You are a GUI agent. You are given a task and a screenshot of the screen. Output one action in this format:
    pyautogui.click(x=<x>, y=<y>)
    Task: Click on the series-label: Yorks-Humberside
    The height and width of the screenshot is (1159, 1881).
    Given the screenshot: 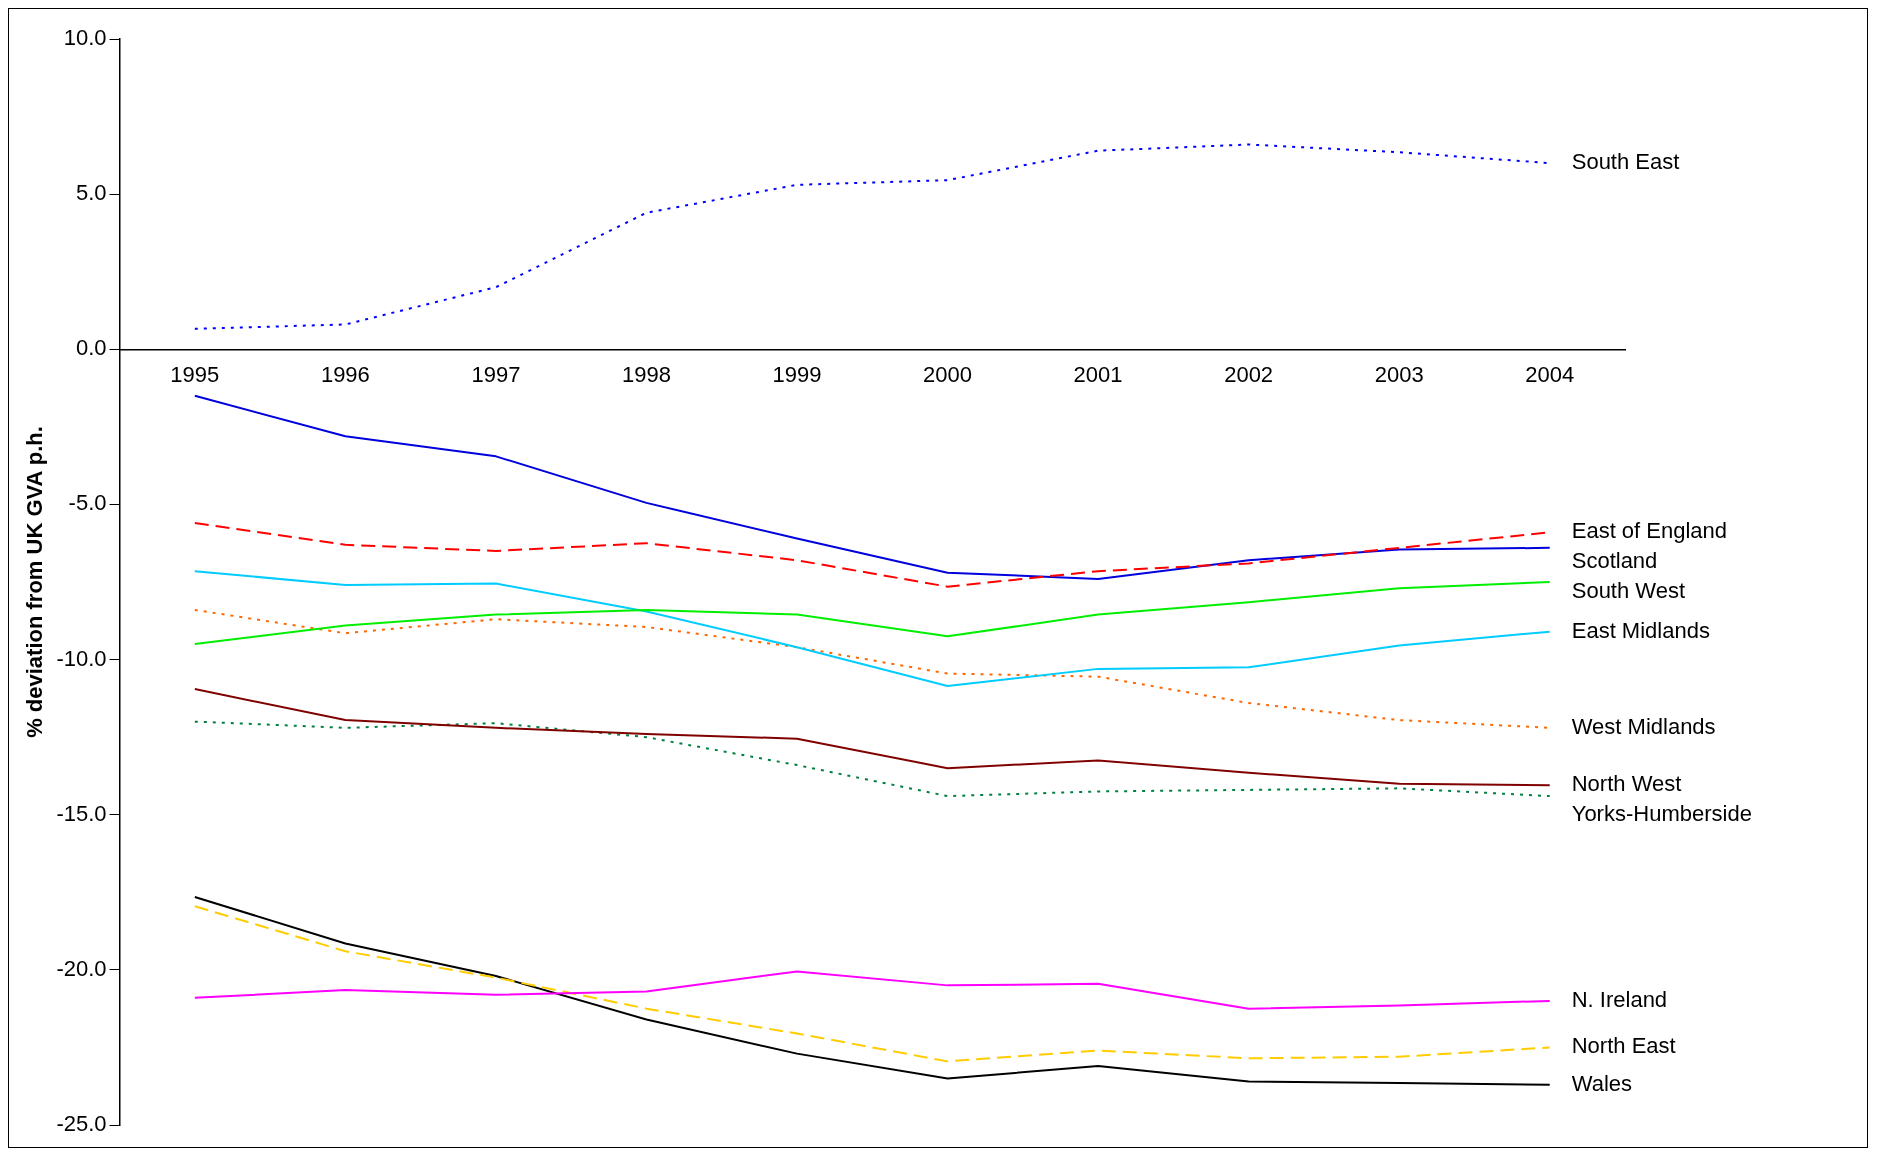 What is the action you would take?
    pyautogui.click(x=1661, y=814)
    